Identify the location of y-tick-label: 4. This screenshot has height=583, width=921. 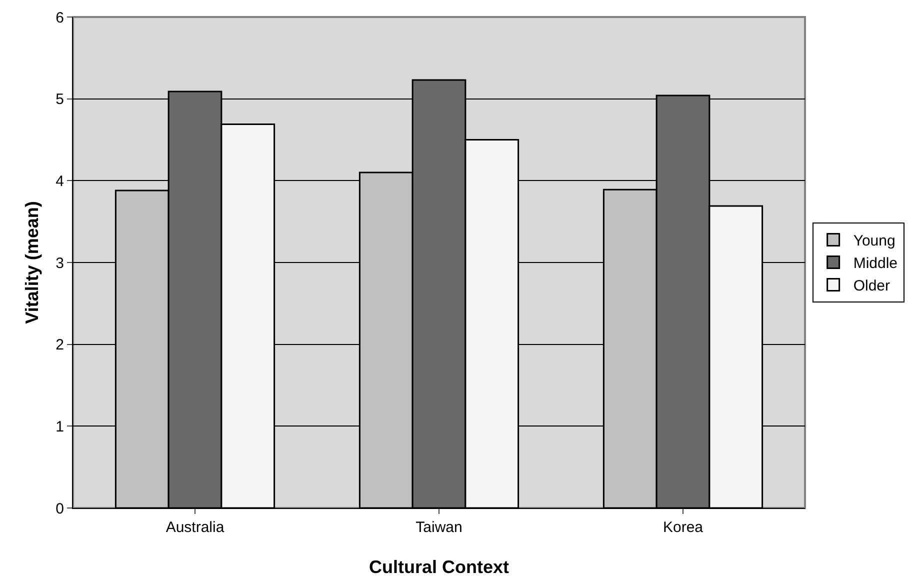
(60, 181).